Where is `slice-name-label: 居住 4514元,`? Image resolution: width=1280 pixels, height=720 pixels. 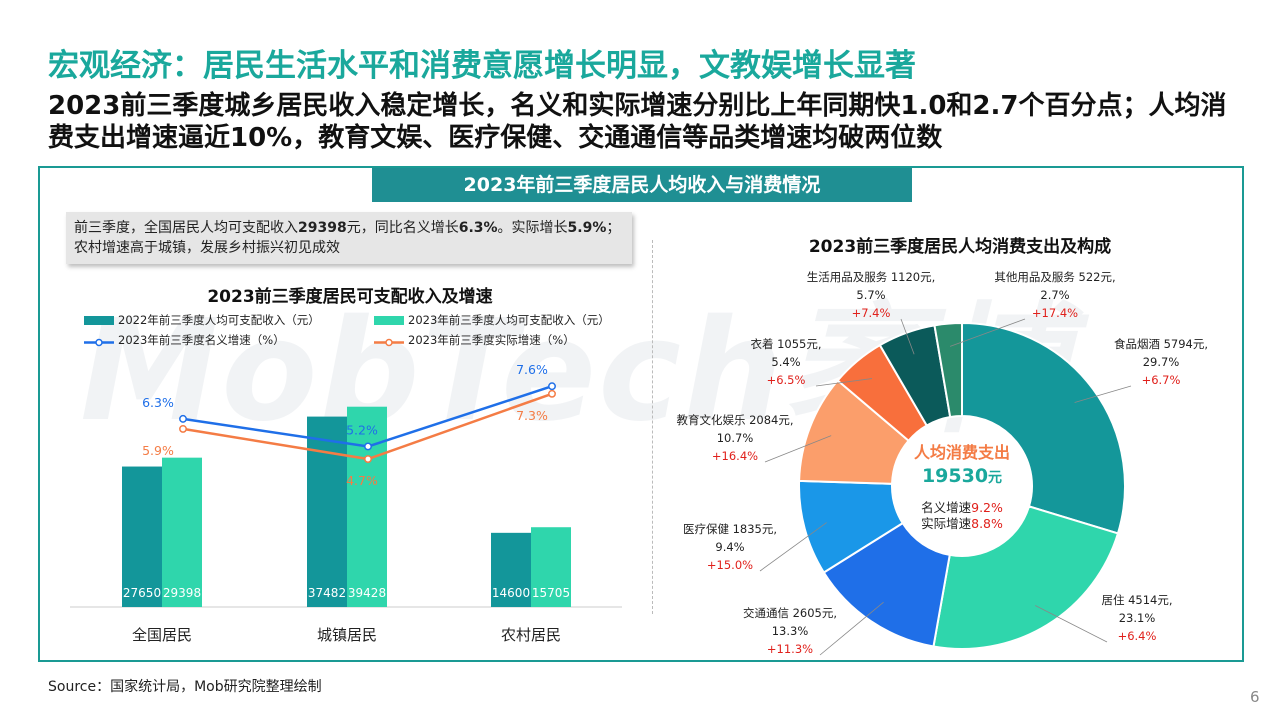
slice-name-label: 居住 4514元, is located at coordinates (1136, 600).